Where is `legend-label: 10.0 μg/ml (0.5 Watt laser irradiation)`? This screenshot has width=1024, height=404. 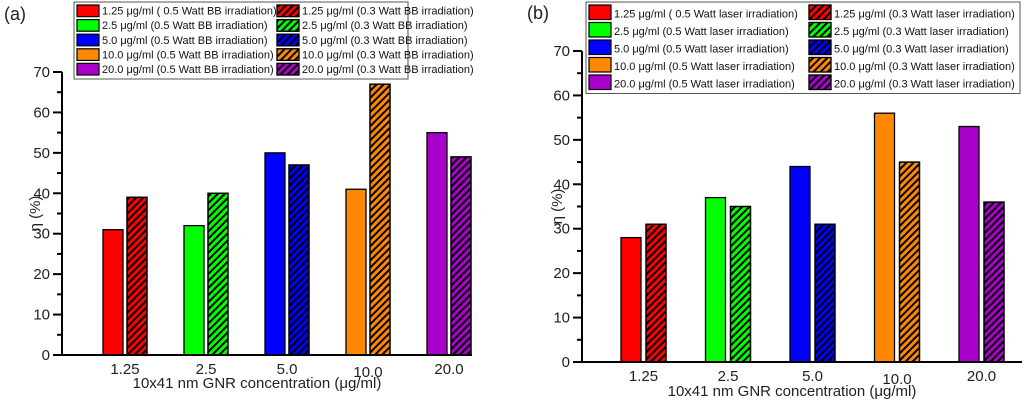
legend-label: 10.0 μg/ml (0.5 Watt laser irradiation) is located at coordinates (704, 67).